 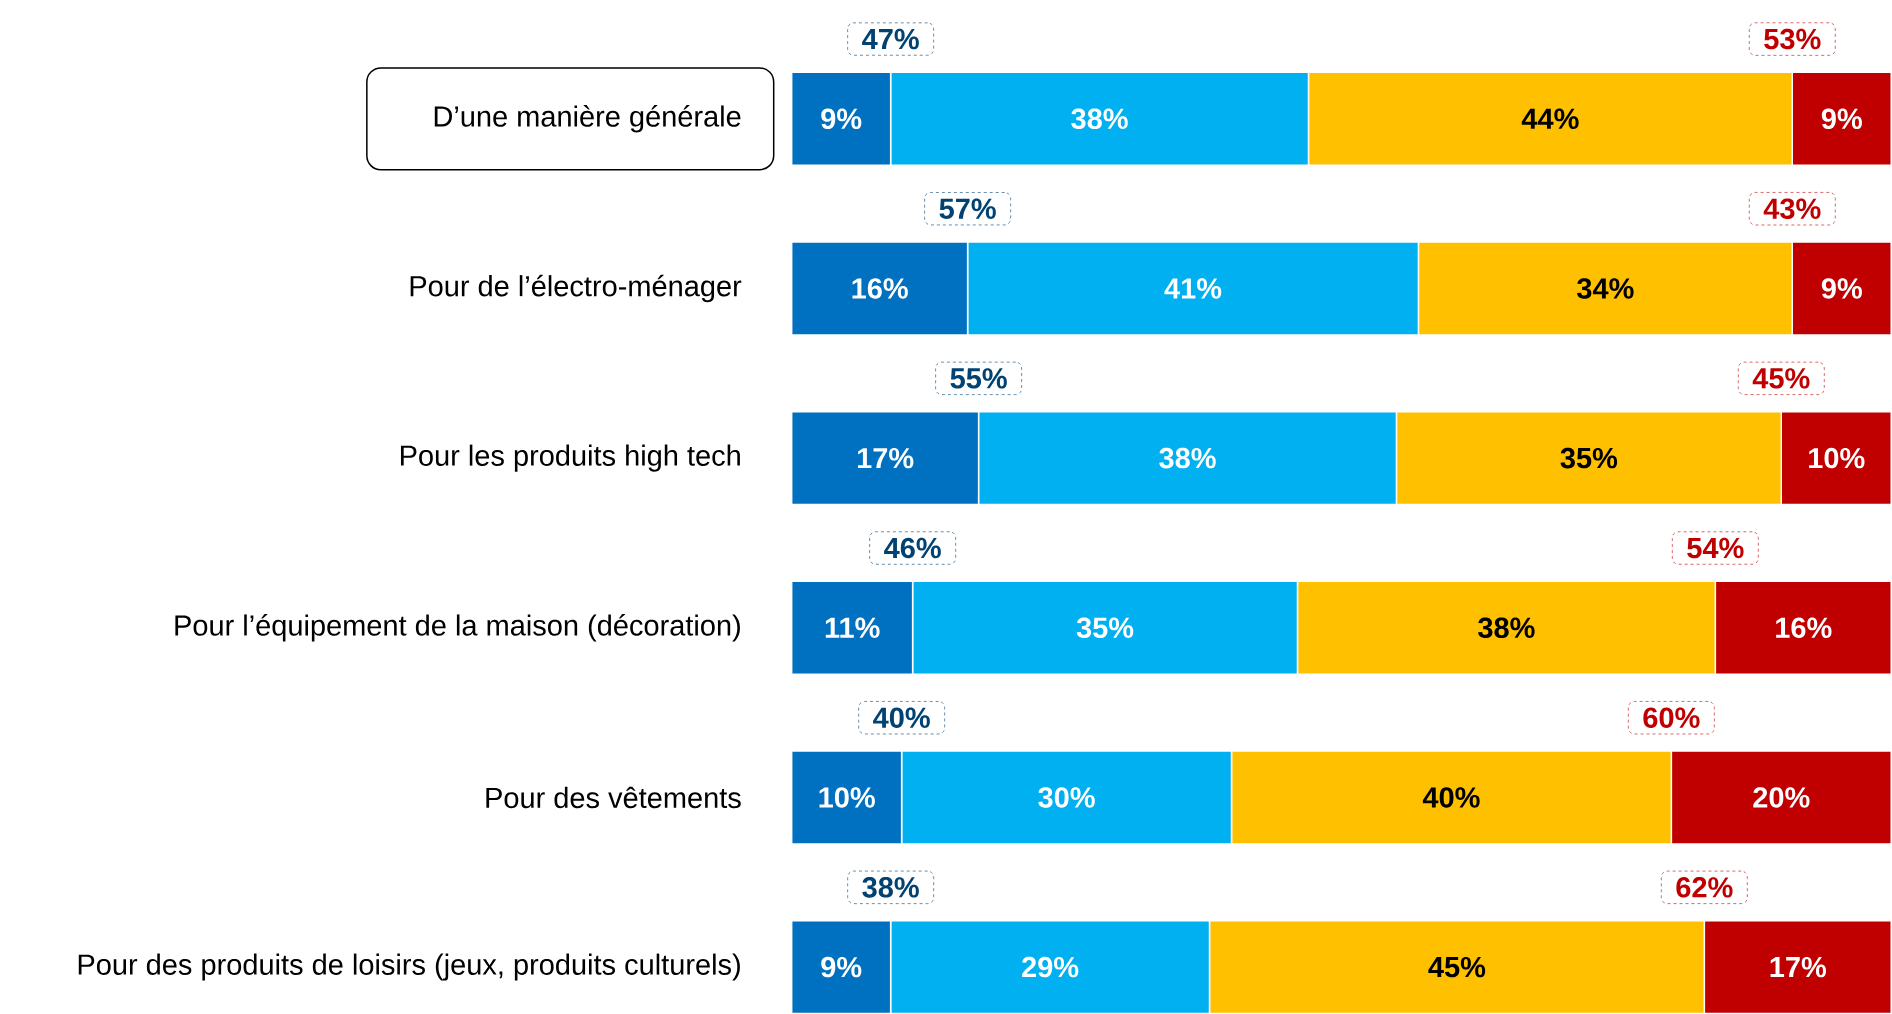 What do you see at coordinates (409, 967) in the screenshot?
I see `y-tick-label: Pour des produits de loisirs (jeux, produits culturels)` at bounding box center [409, 967].